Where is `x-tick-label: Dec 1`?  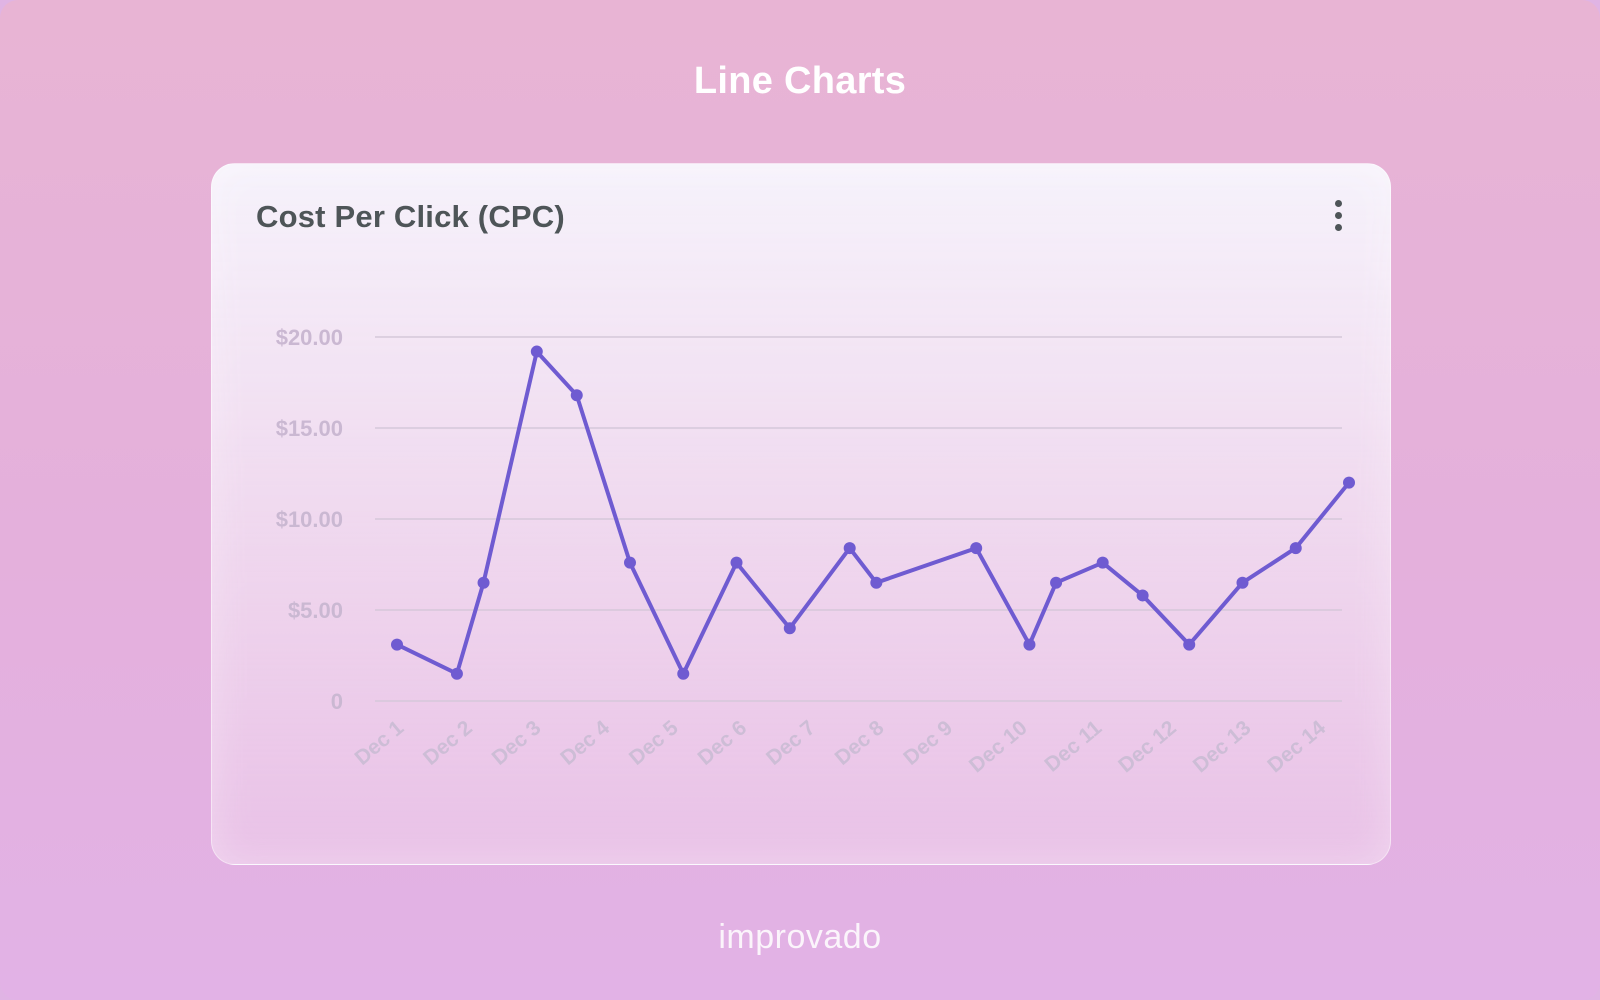
x-tick-label: Dec 1 is located at coordinates (379, 743).